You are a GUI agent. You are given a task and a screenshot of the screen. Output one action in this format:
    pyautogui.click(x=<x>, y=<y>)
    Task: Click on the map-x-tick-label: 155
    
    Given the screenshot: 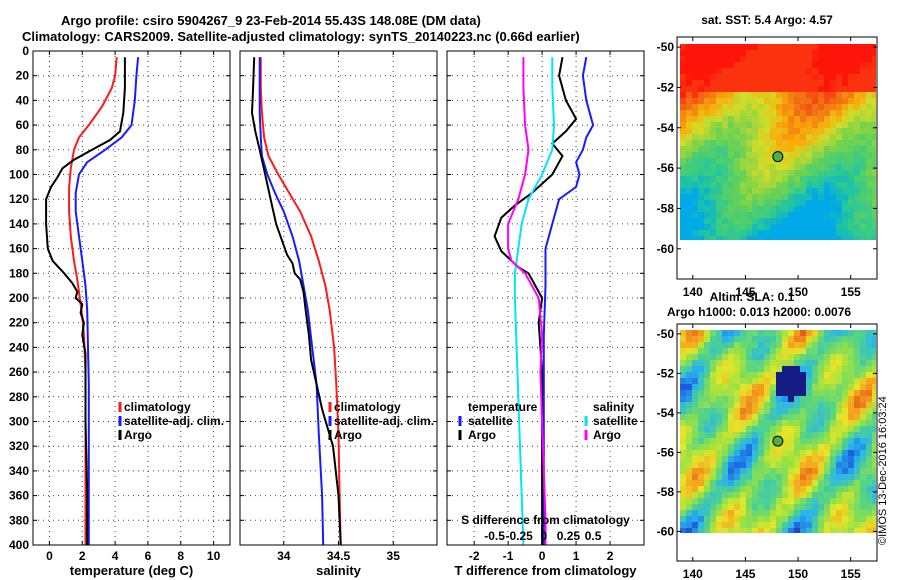 What is the action you would take?
    pyautogui.click(x=851, y=292)
    